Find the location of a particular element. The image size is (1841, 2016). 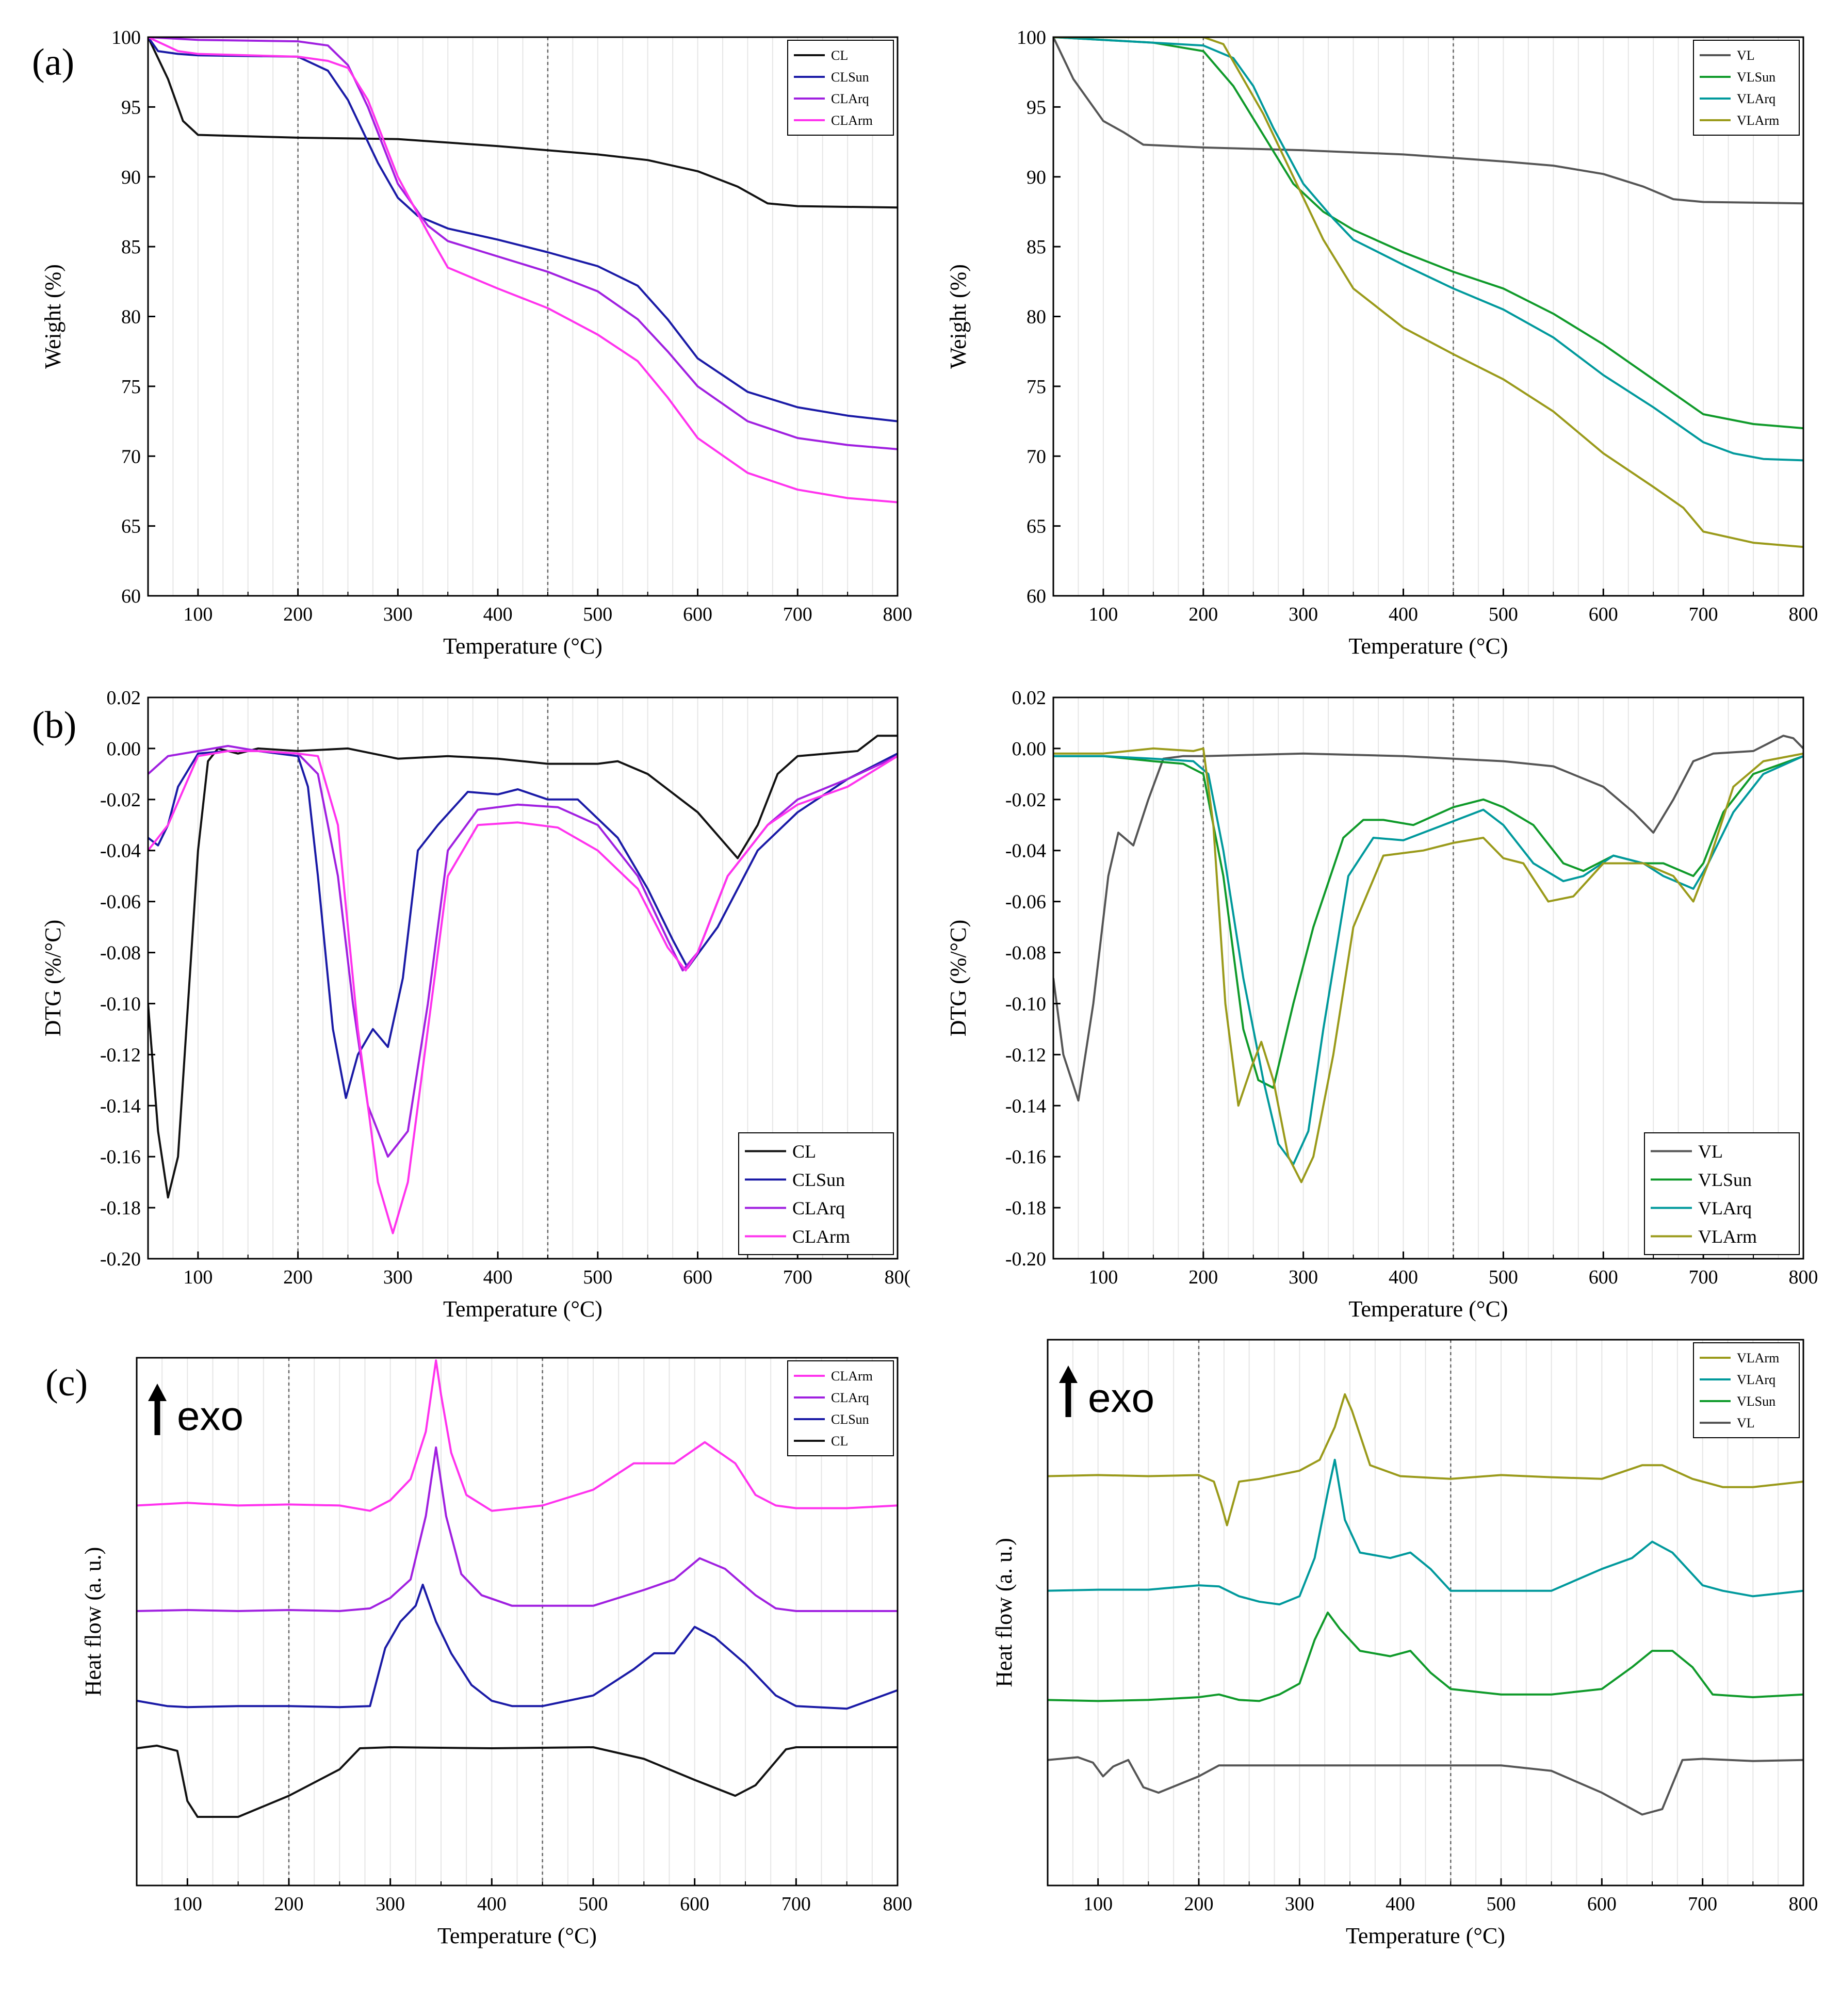

y-axis-label: Heat flow (a. u.) is located at coordinates (1004, 1612).